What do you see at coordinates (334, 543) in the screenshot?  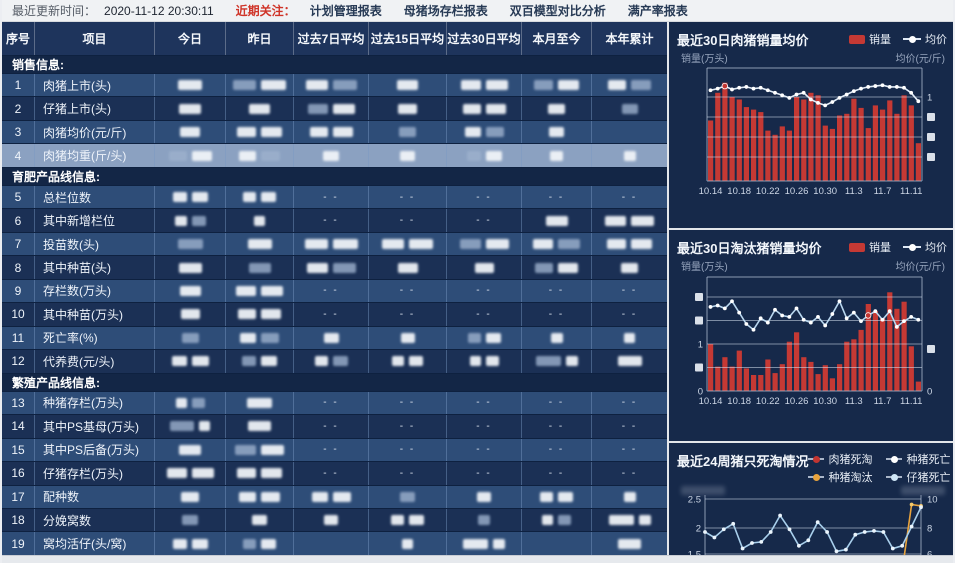 I see `table-row-19: 19 窝均活仔(头/窝)` at bounding box center [334, 543].